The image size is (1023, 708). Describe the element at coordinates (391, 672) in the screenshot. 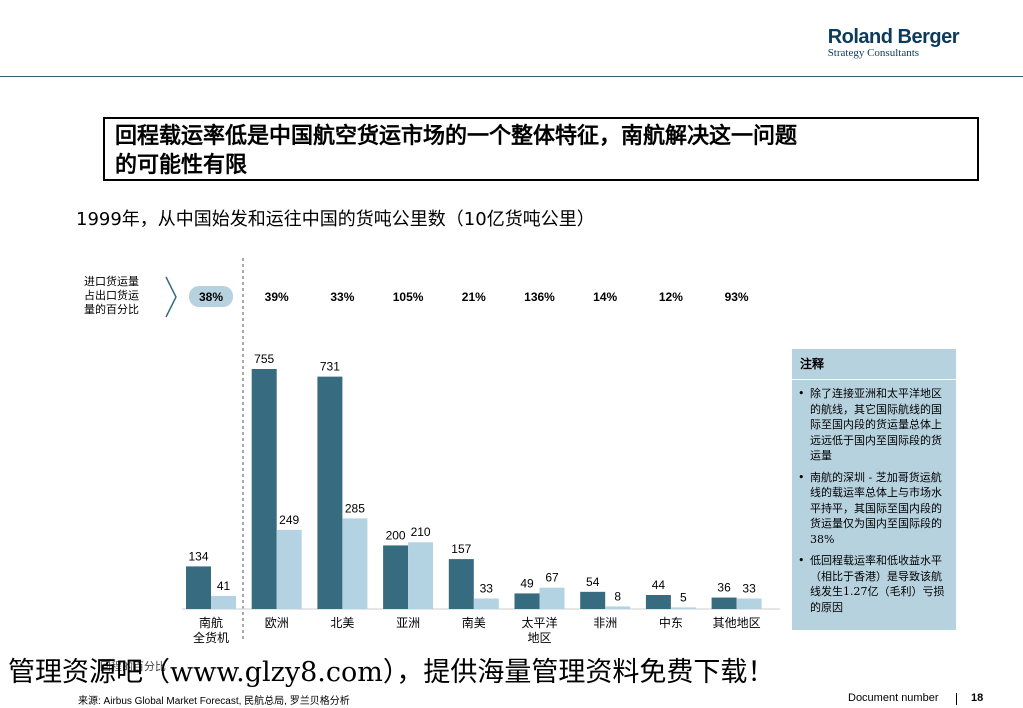

I see `watermark: 管理资源吧（www.glzy8.com），提供海量管理资料免费下载！` at that location.